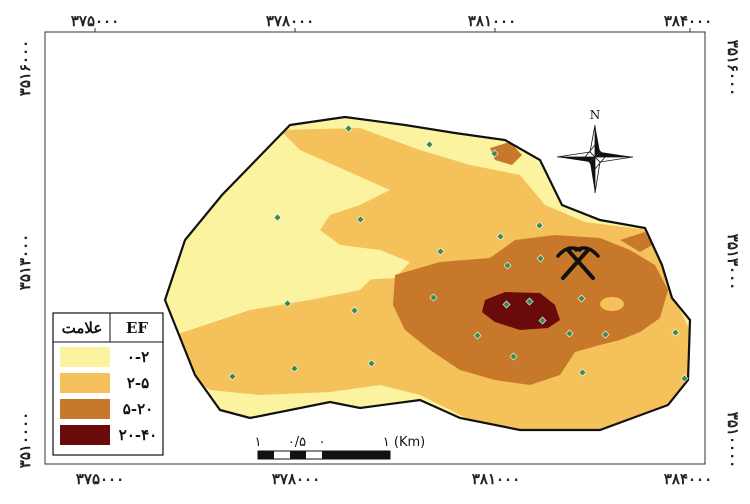  What do you see at coordinates (688, 479) in the screenshot?
I see `bottom-tick-label: ۳۸۴۰۰۰` at bounding box center [688, 479].